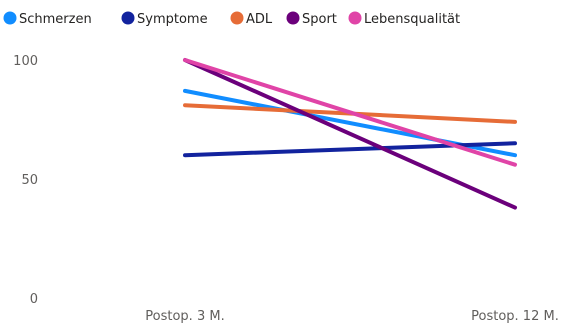 This screenshot has width=566, height=324. I want to click on x-tick-label: Postop. 3 M., so click(184, 316).